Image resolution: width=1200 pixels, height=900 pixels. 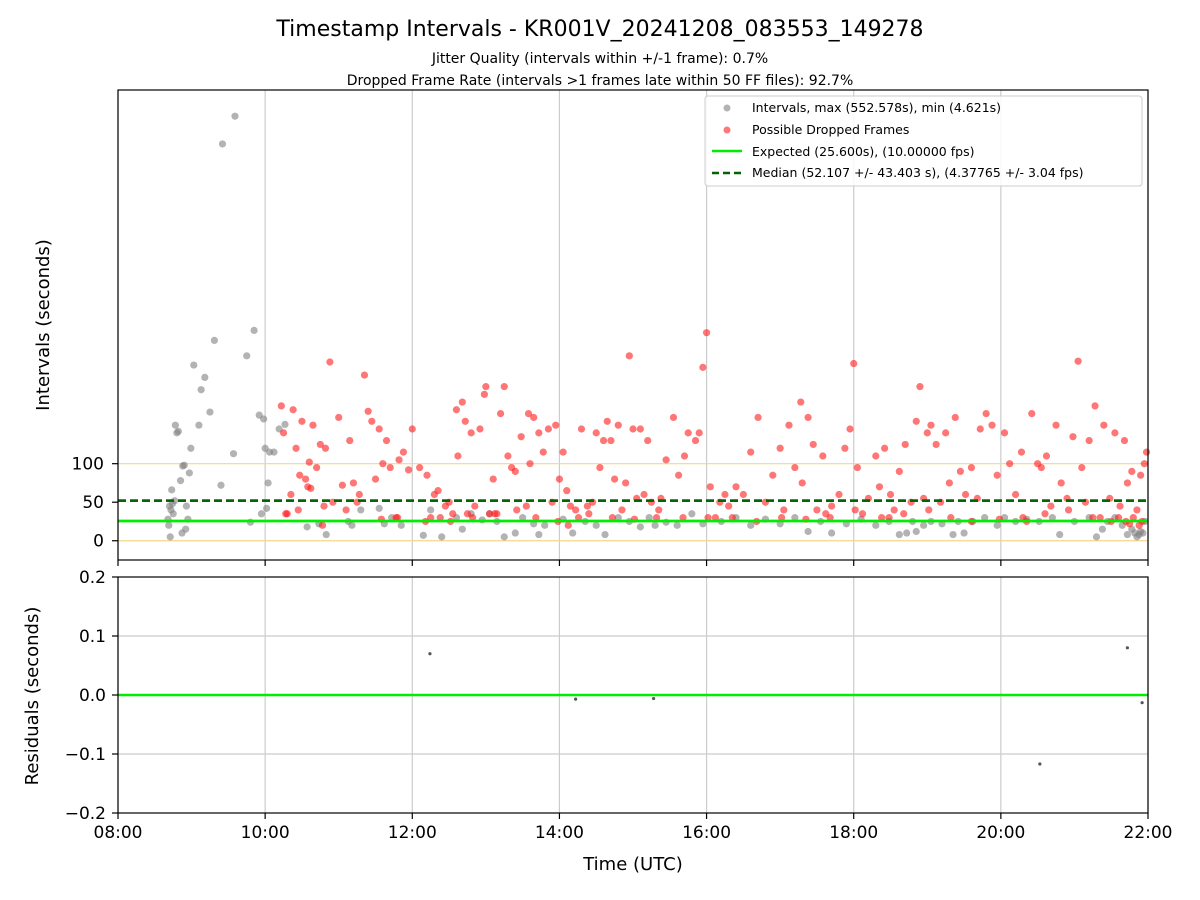 I want to click on residuals-y-tick-label: 0.1, so click(x=92, y=637).